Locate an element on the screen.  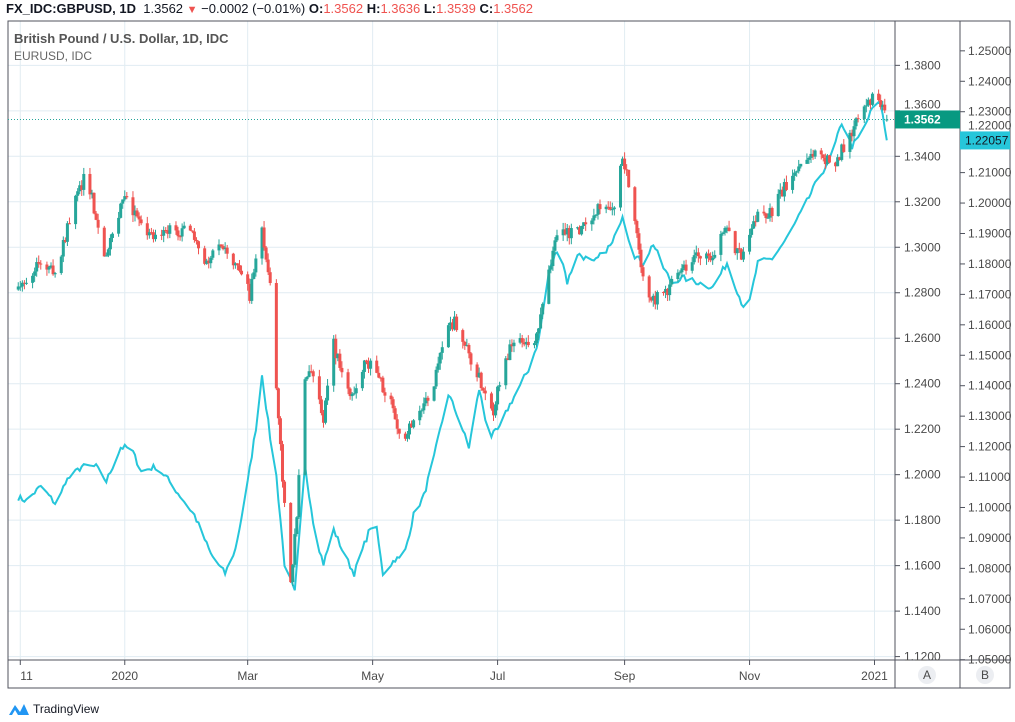
right-axis-tick-label: 1.14000 is located at coordinates (990, 386).